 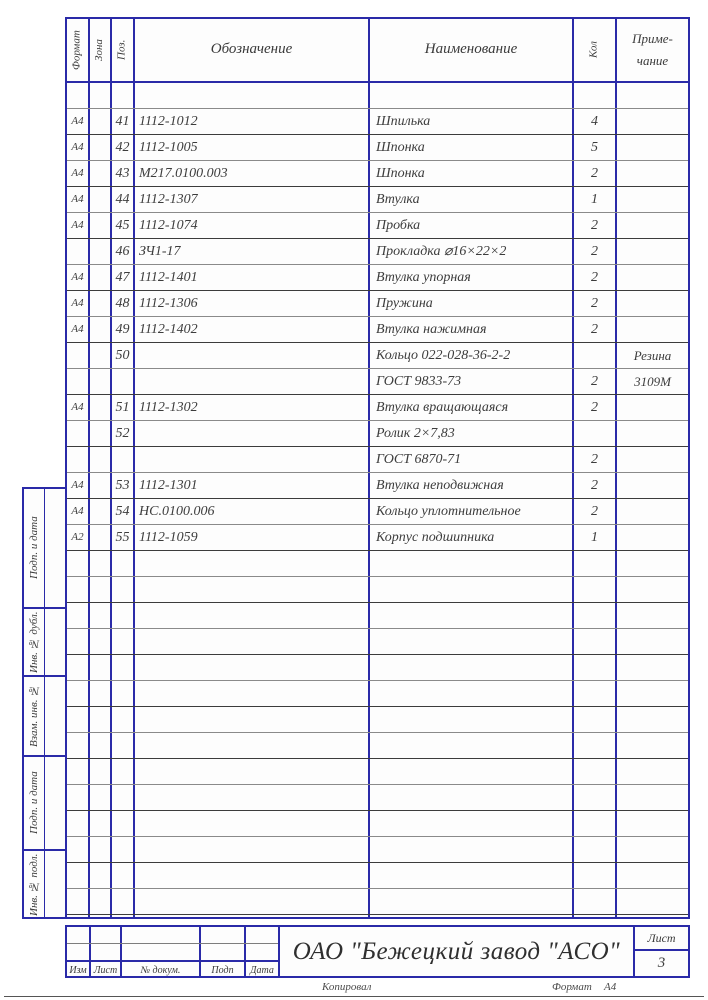 What do you see at coordinates (448, 511) in the screenshot?
I see `cell-name: Кольцо уплотнительное` at bounding box center [448, 511].